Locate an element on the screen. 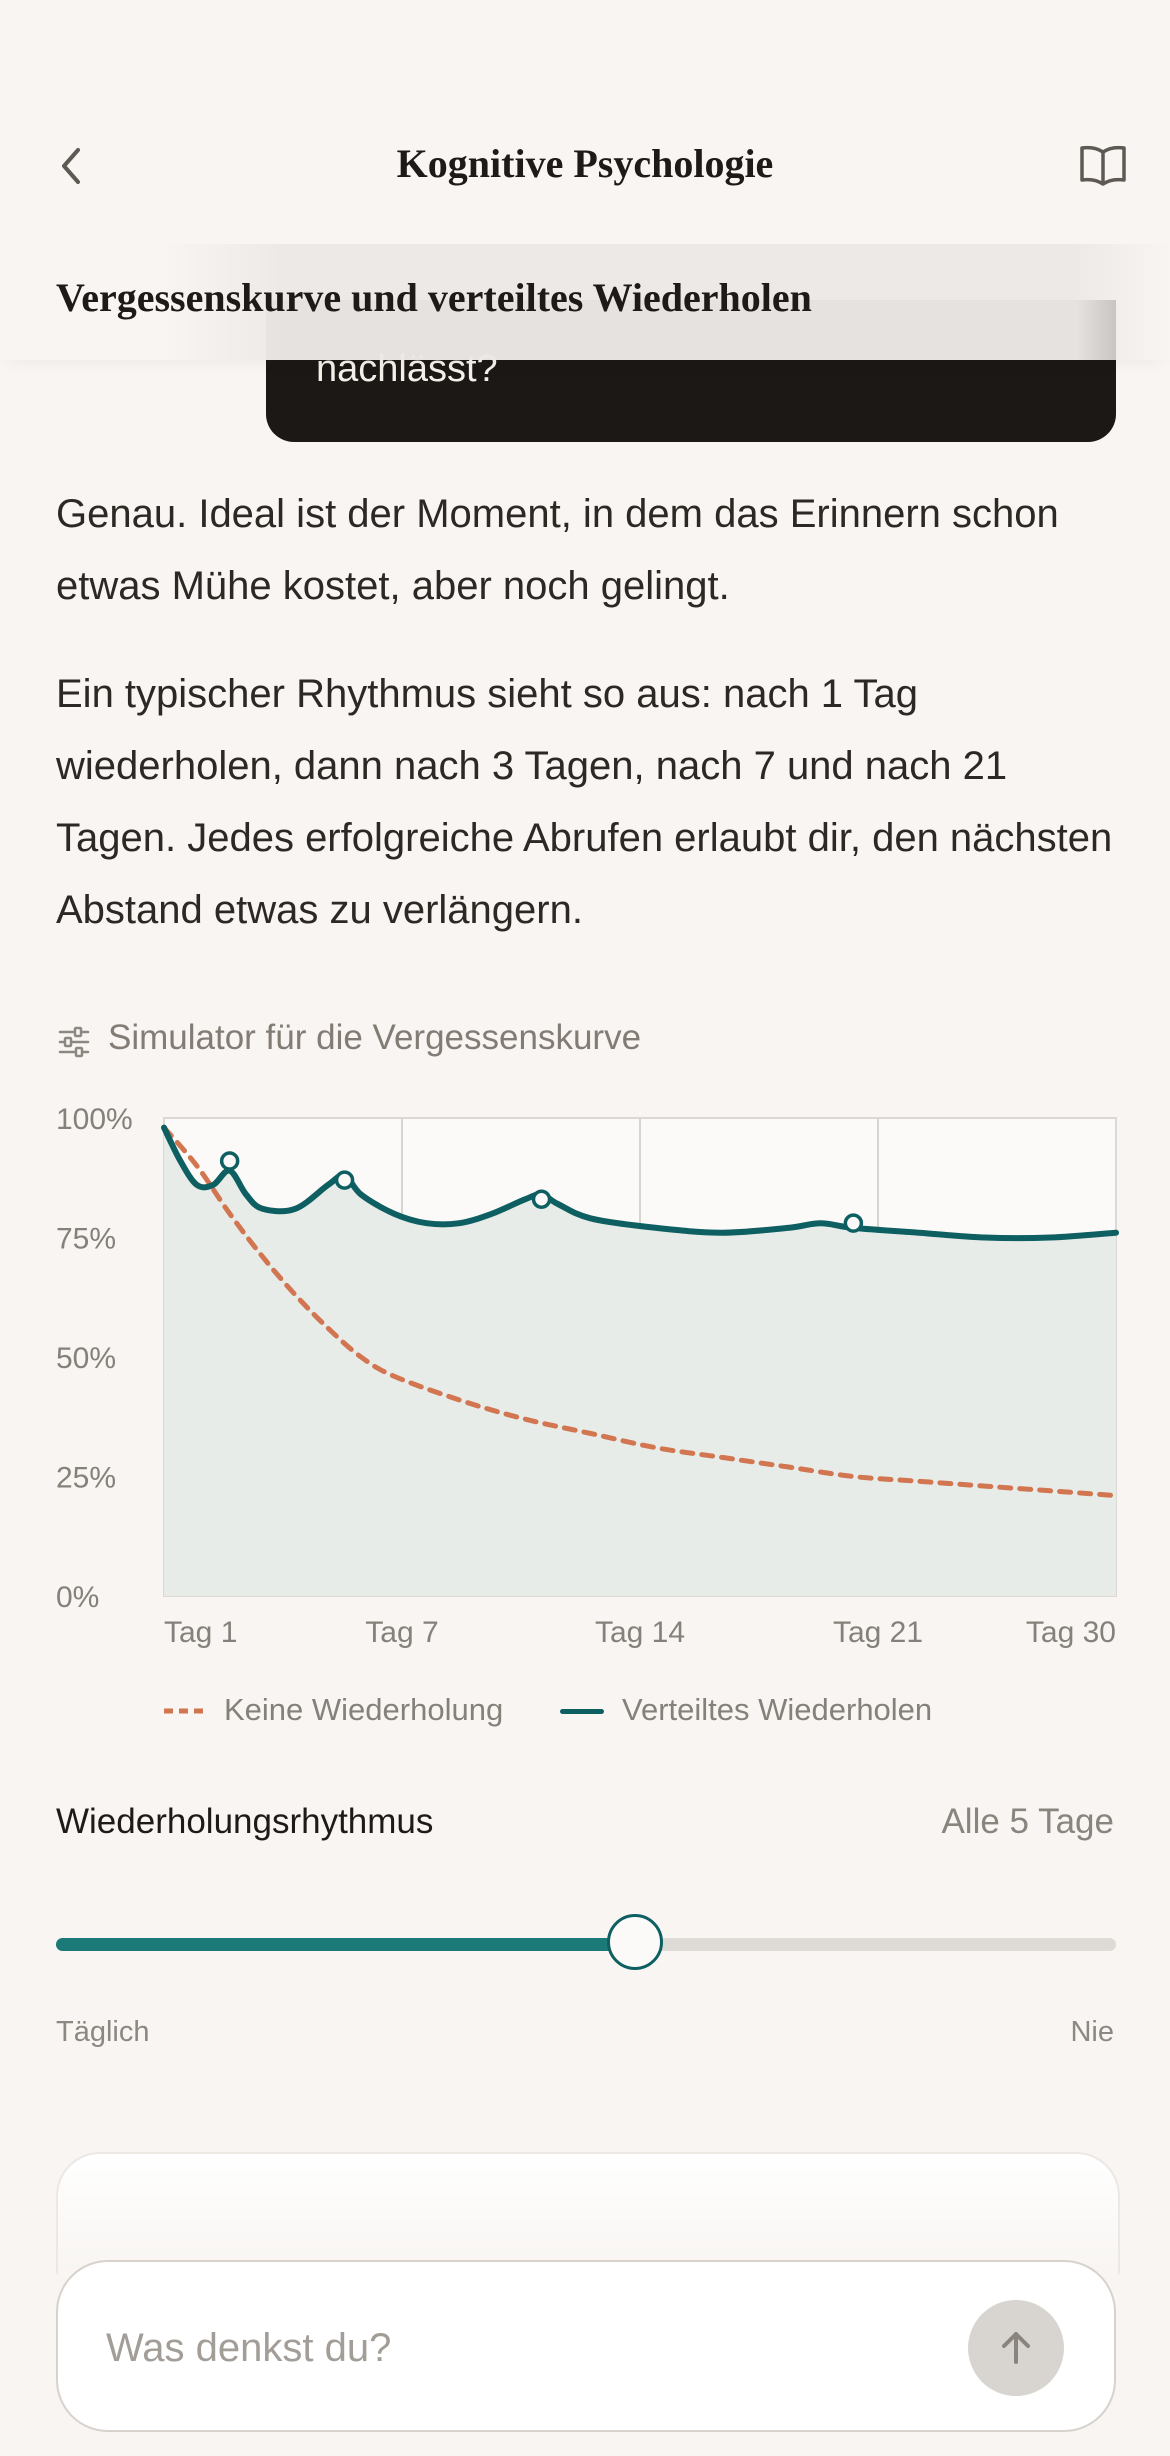  legend-spaced: Verteiltes Wiederholen is located at coordinates (777, 1709).